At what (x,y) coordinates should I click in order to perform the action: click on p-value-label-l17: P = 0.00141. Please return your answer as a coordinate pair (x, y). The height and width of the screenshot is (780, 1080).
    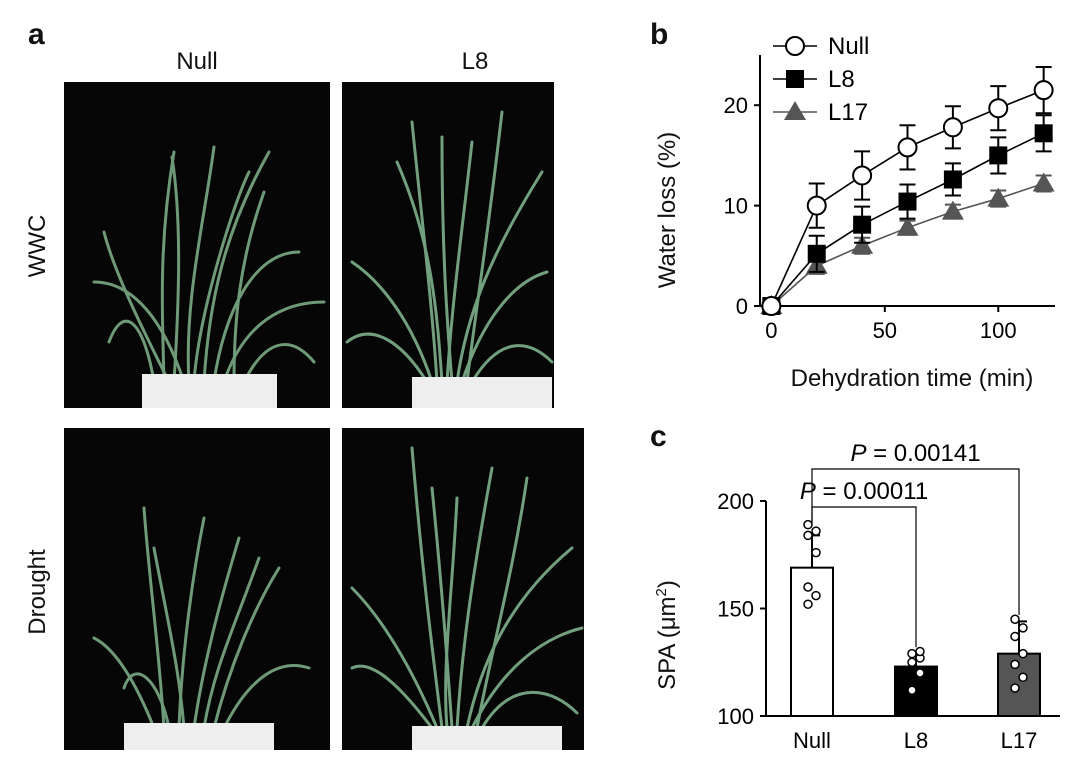
    Looking at the image, I should click on (915, 453).